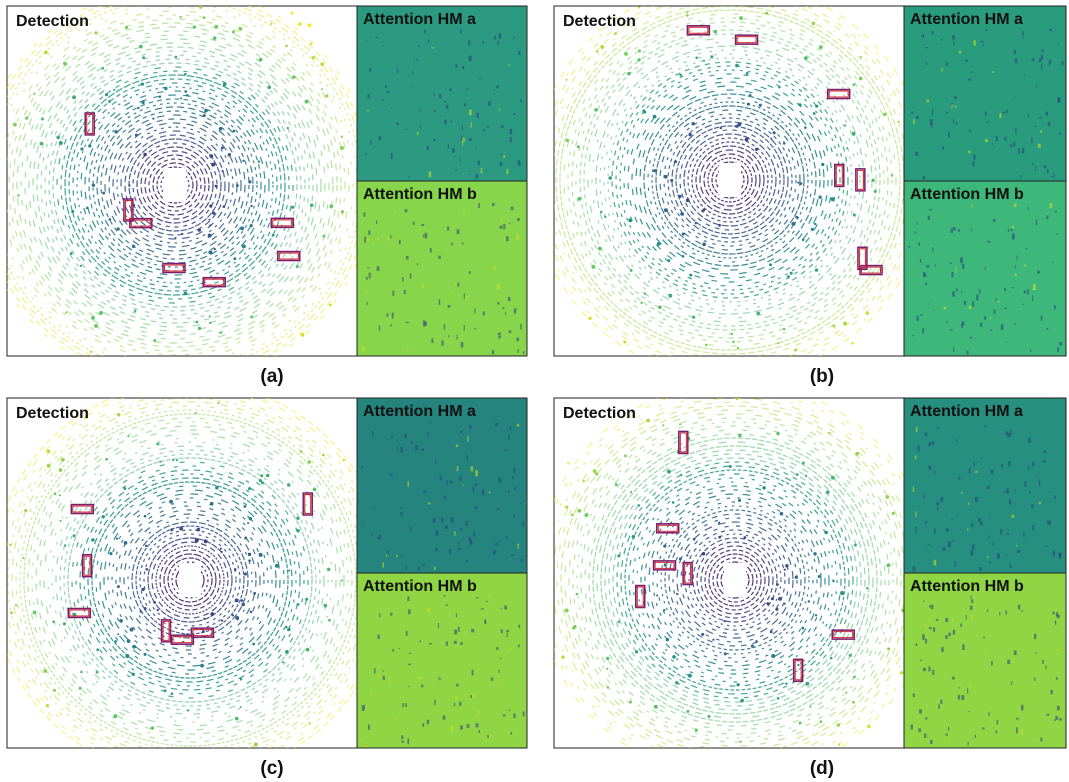  What do you see at coordinates (442, 485) in the screenshot?
I see `heatmap-a` at bounding box center [442, 485].